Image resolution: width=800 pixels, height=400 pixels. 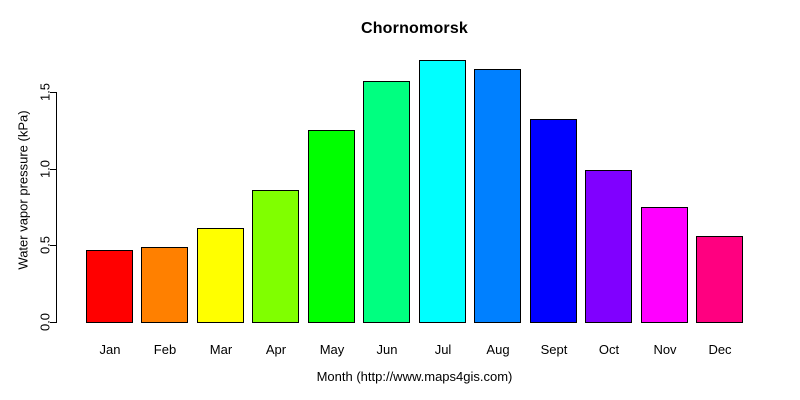 I want to click on x-tick-label-dec: Dec, so click(x=720, y=349).